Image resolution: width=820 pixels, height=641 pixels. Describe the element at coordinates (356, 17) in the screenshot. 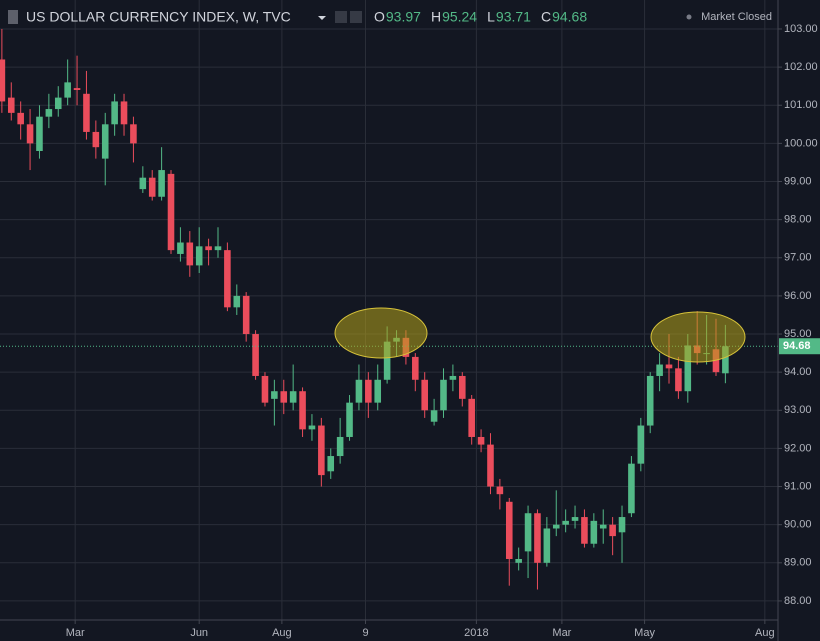

I see `icon-settings` at that location.